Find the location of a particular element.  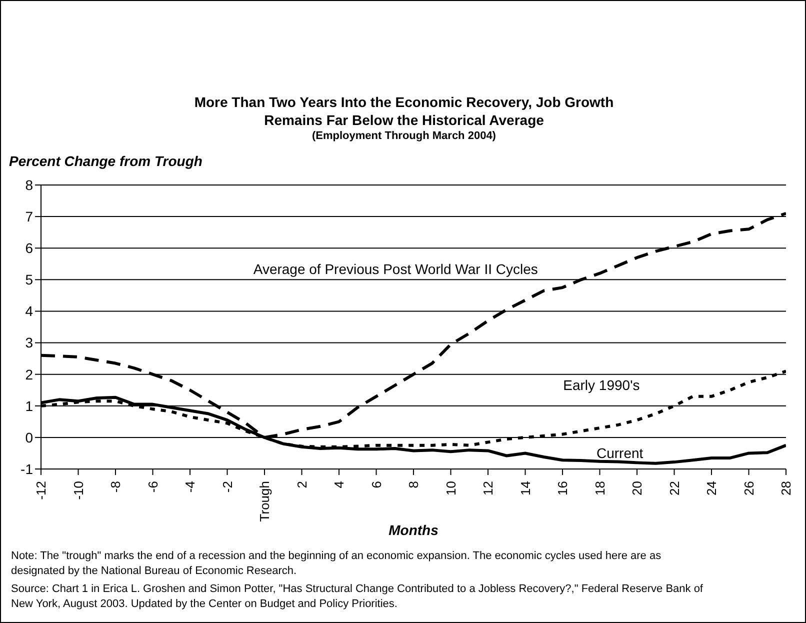

x-tick-label: 14 is located at coordinates (525, 488).